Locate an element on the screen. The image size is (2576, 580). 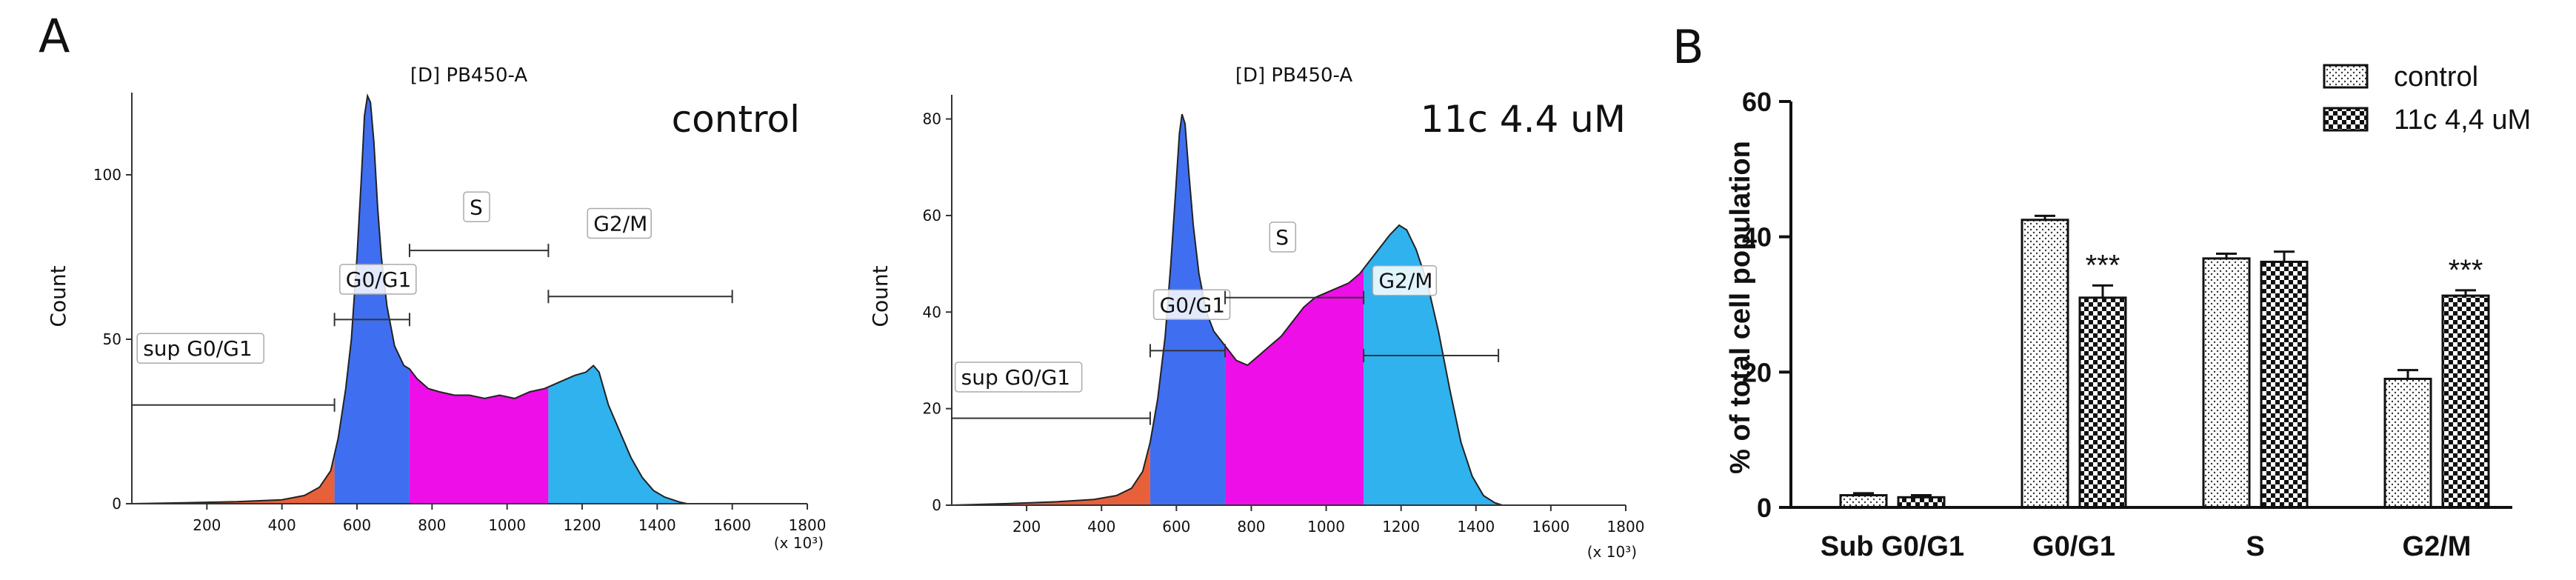
bar-control-s is located at coordinates (2226, 383).